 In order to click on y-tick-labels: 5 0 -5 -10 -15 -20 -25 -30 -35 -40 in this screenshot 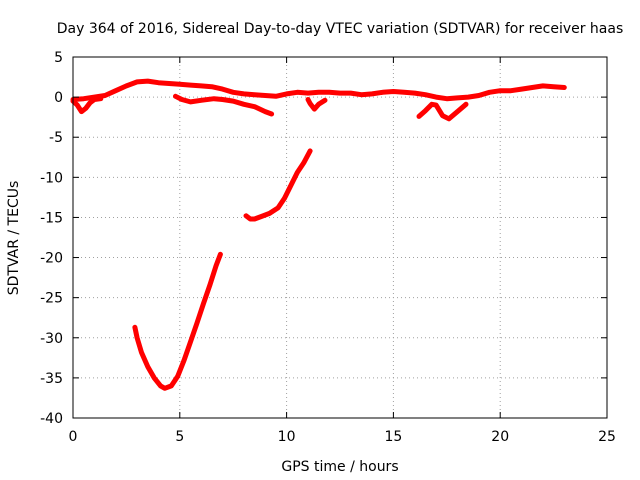, I will do `click(51, 238)`.